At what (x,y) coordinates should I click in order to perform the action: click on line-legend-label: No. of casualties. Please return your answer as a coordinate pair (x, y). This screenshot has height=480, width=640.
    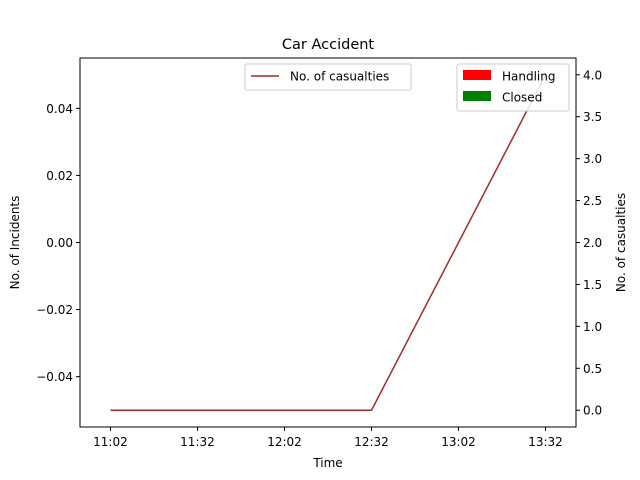
    Looking at the image, I should click on (339, 77).